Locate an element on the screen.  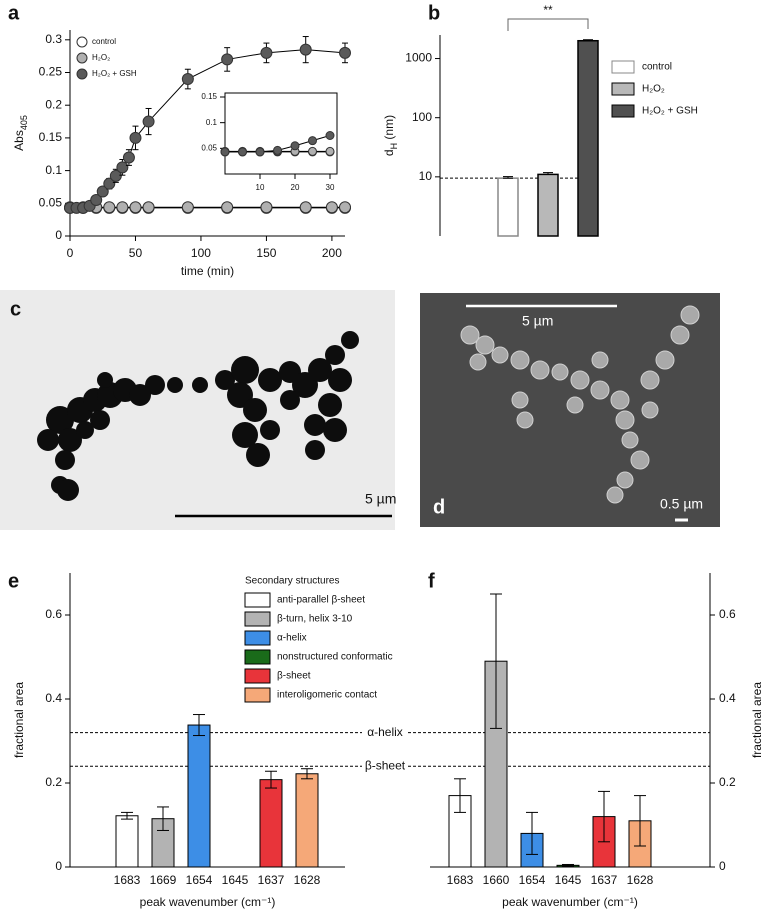
x-tick-label: 100 is located at coordinates (201, 253).